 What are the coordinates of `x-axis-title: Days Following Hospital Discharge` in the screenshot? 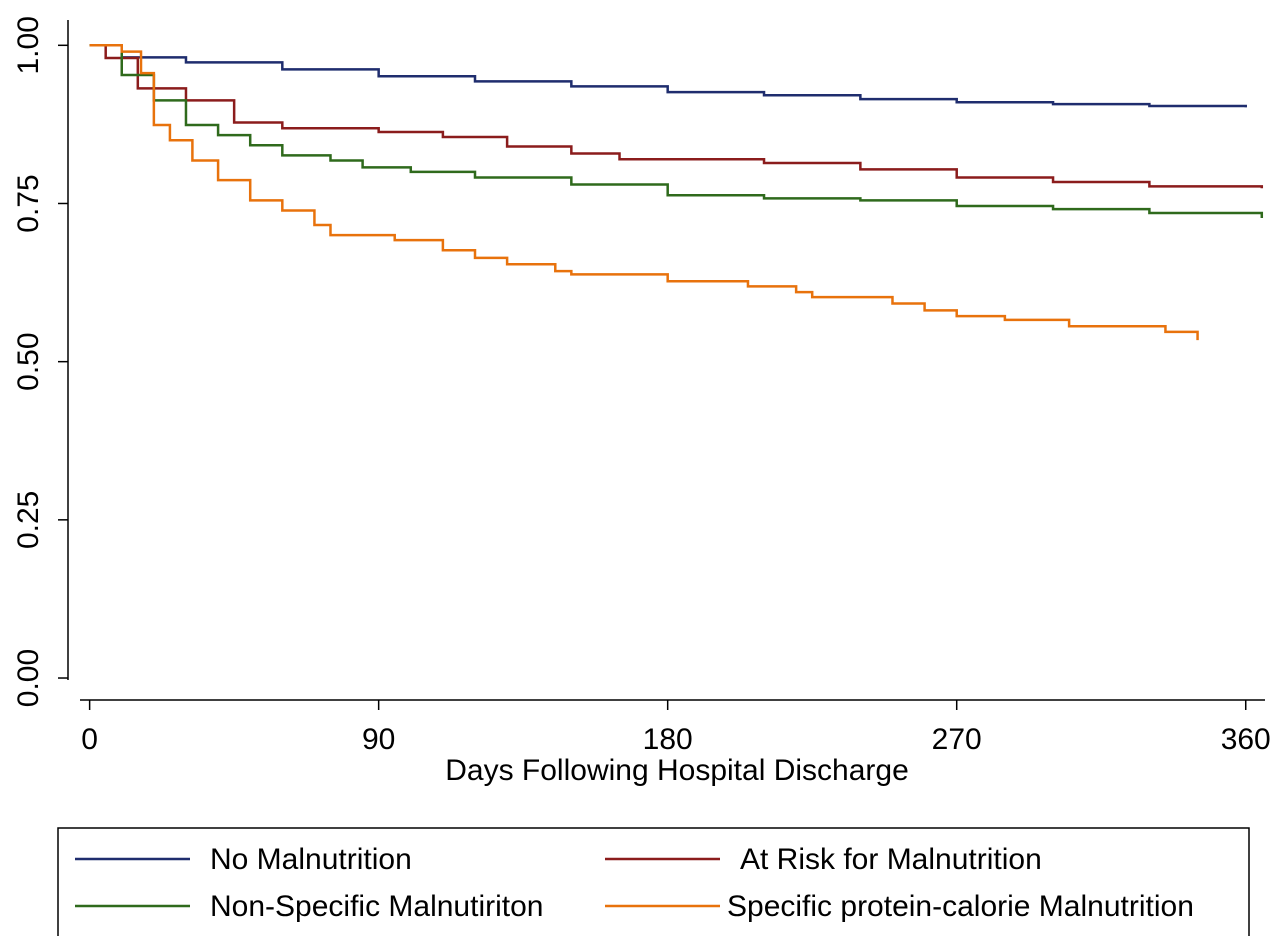 It's located at (677, 770).